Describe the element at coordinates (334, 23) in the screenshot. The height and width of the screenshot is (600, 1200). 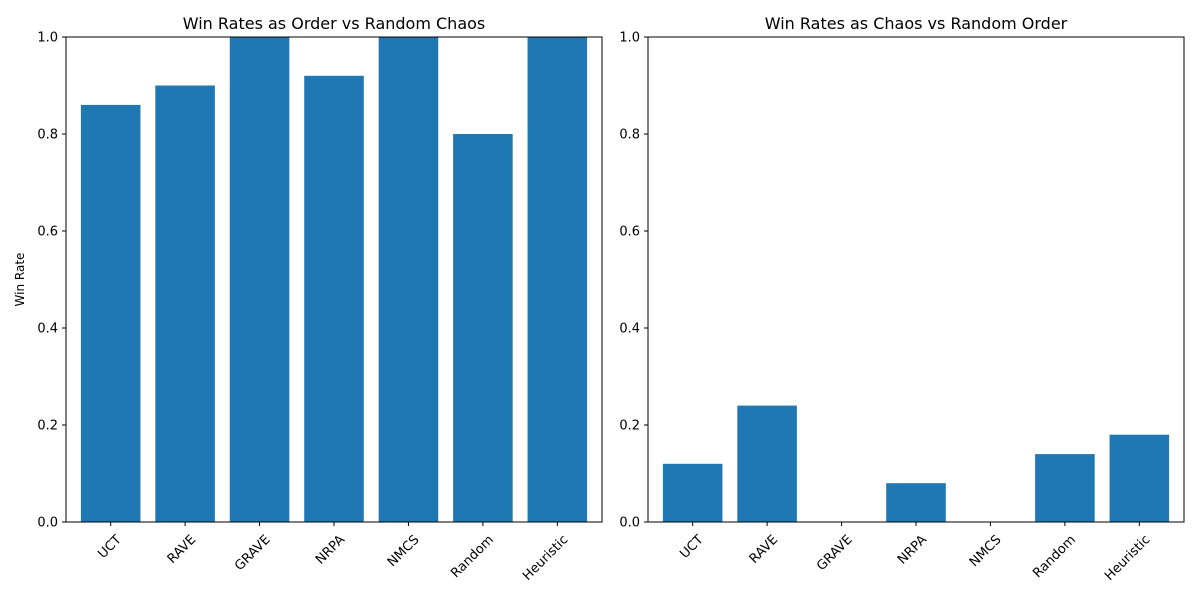
I see `chart-title: Win Rates as Order vs Random Chaos` at that location.